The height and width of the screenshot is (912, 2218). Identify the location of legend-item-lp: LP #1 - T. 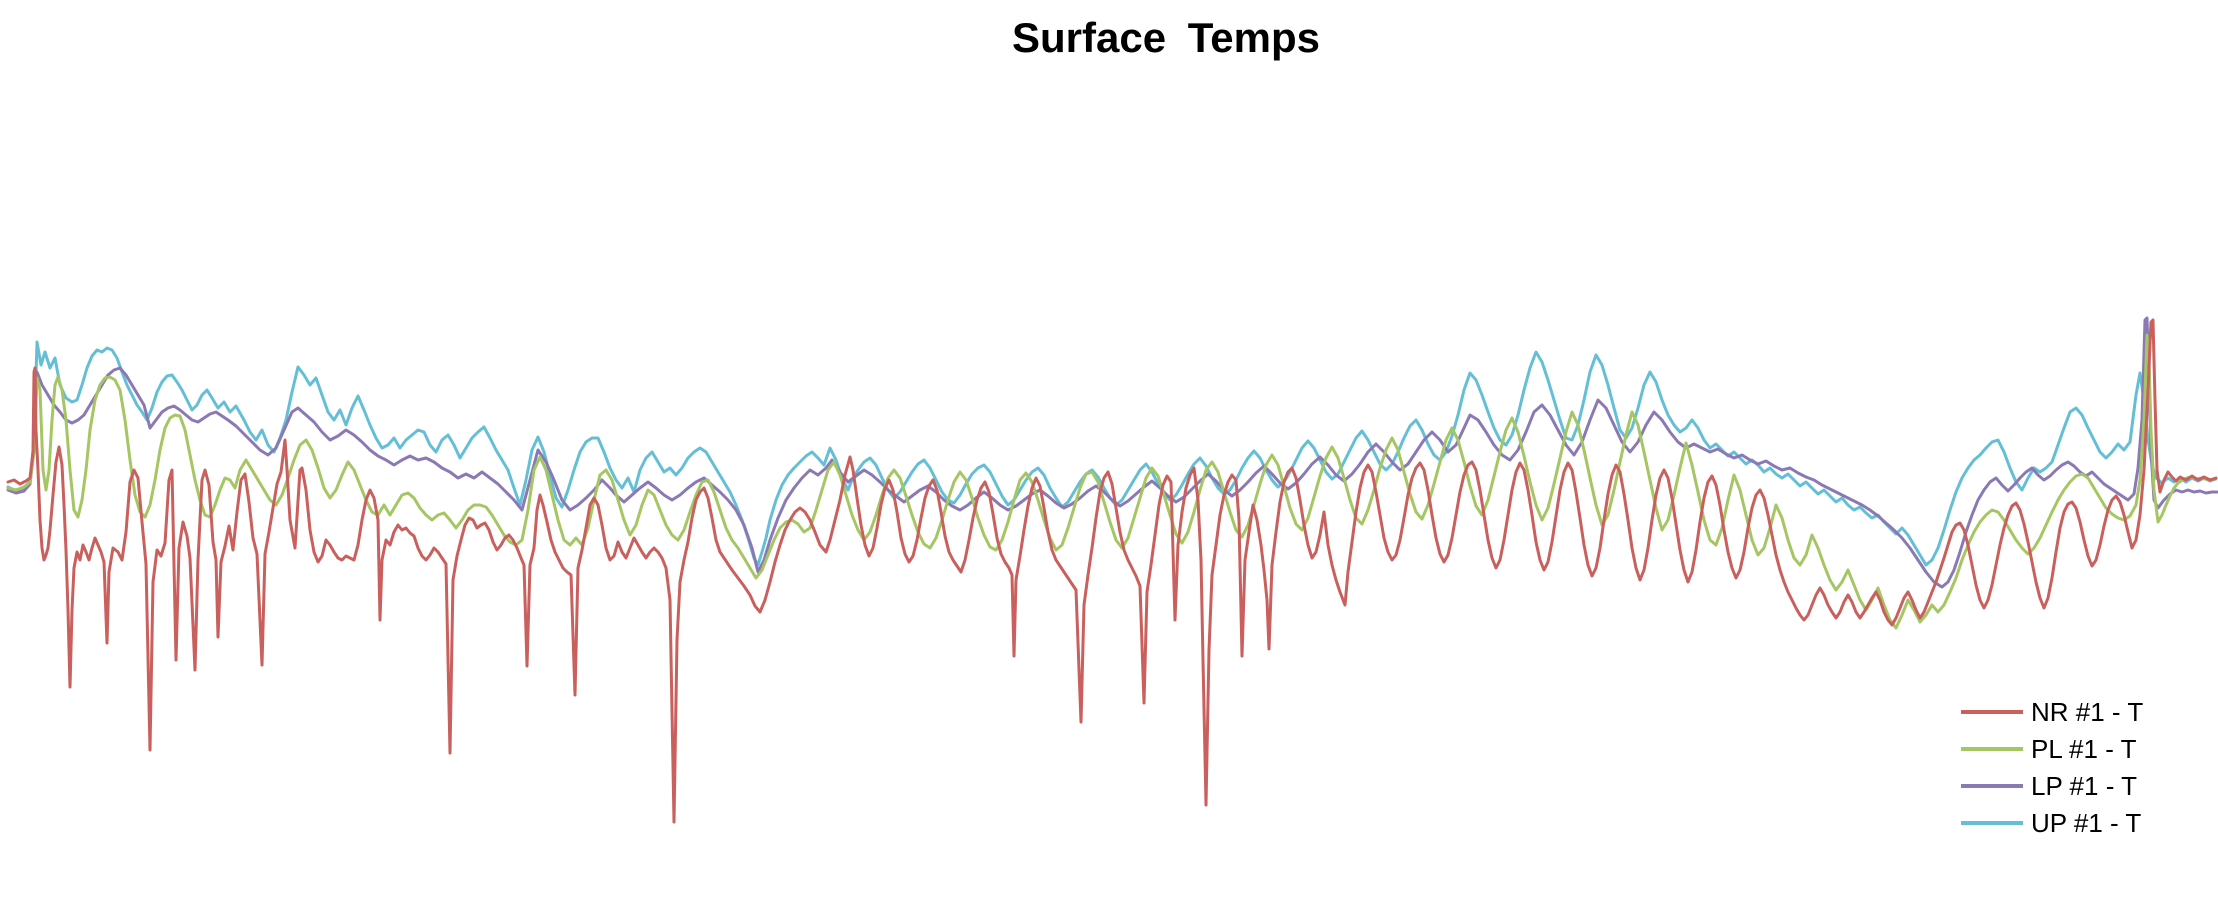
(2052, 785).